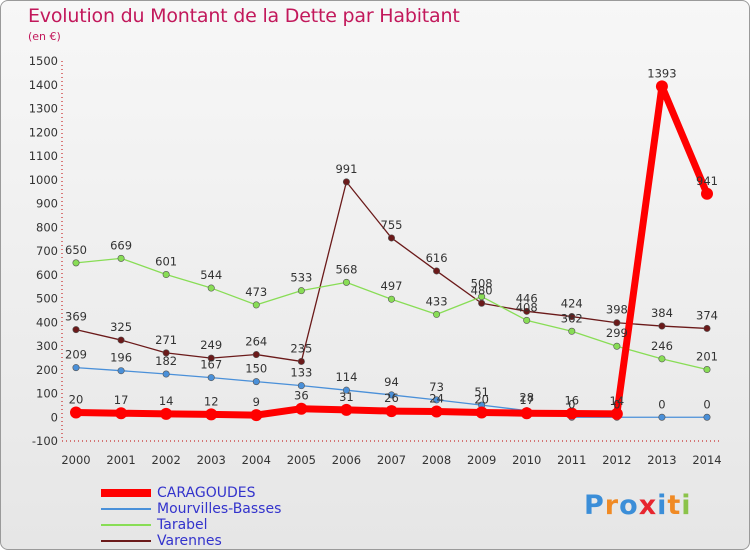 This screenshot has height=550, width=750. I want to click on data-label-mourvilles-basses: 73, so click(436, 387).